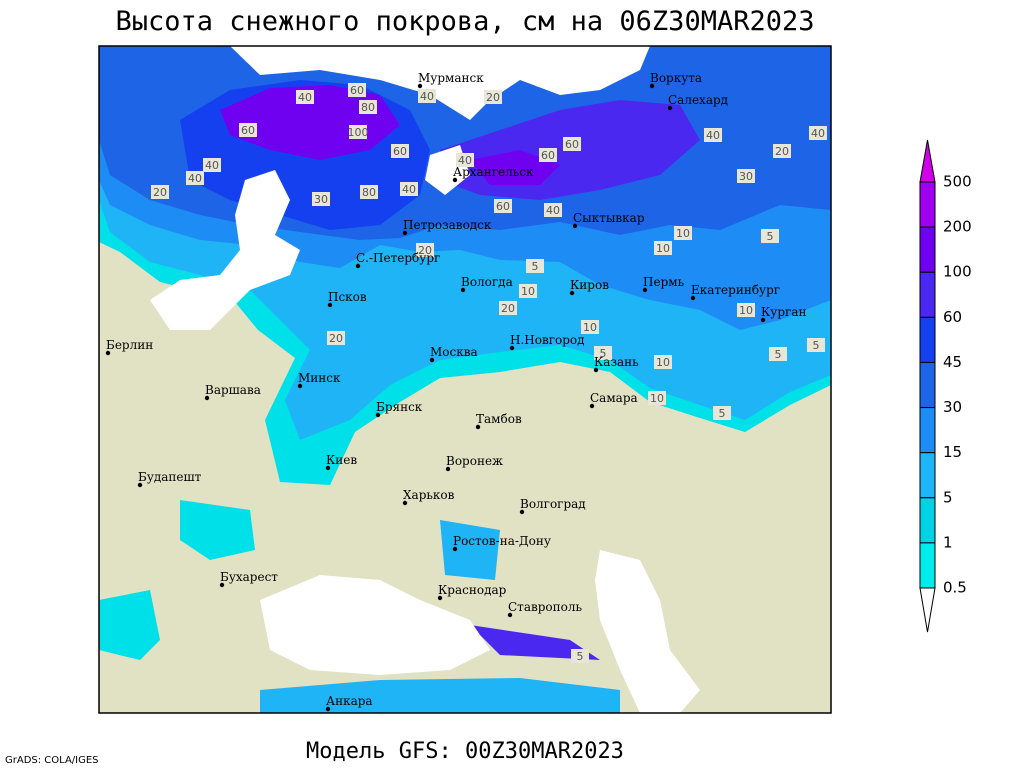 This screenshot has height=768, width=1024. What do you see at coordinates (952, 317) in the screenshot?
I see `legend-label: 60` at bounding box center [952, 317].